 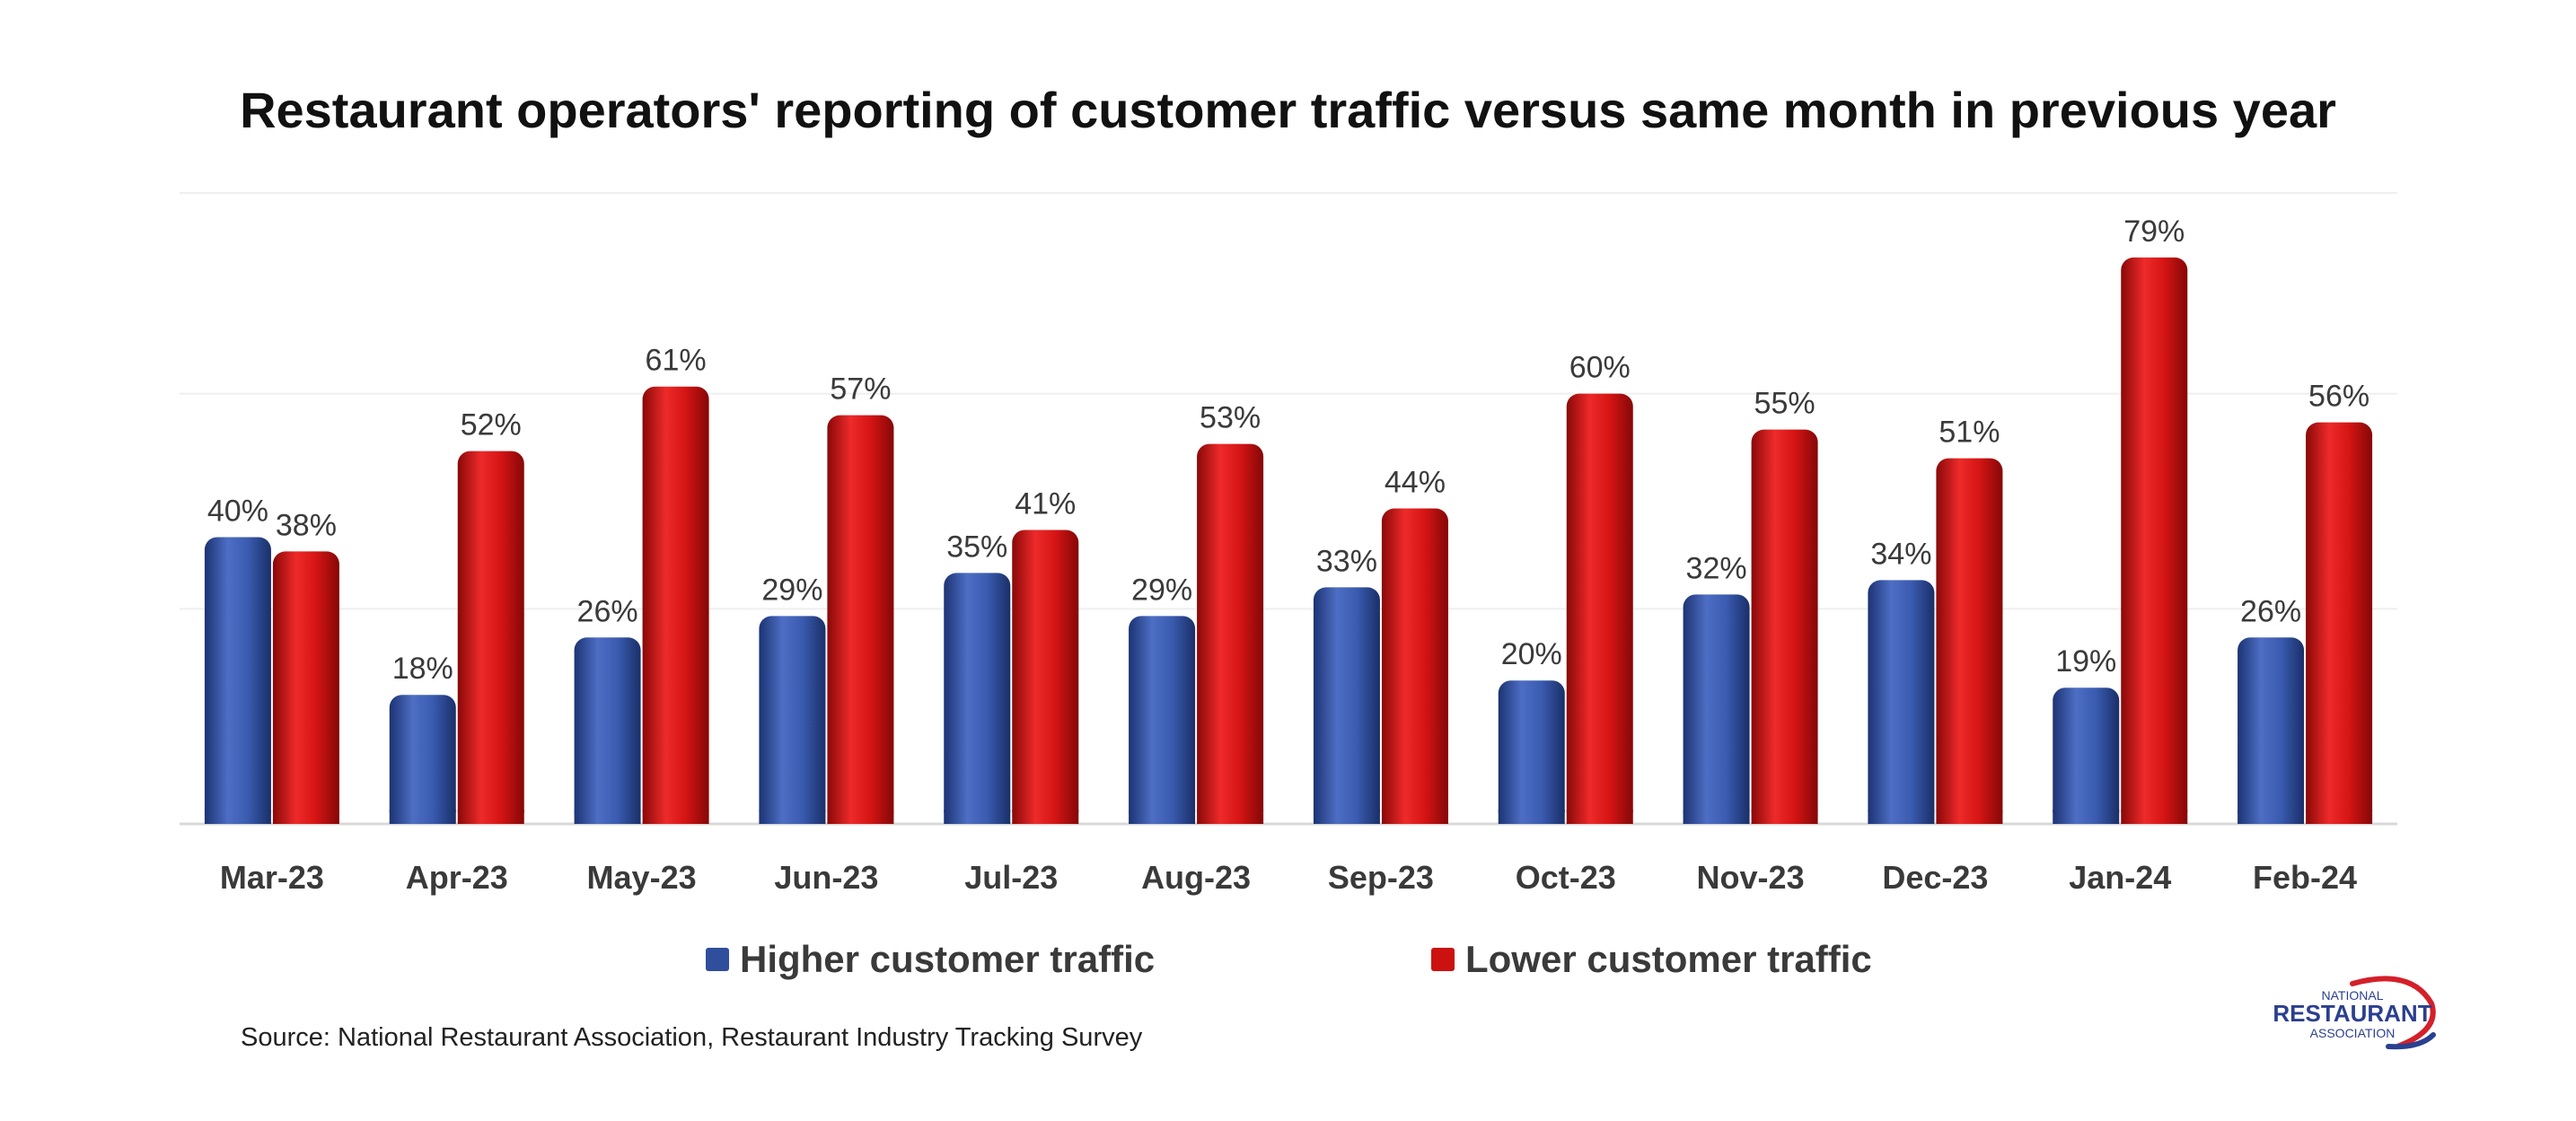 What do you see at coordinates (977, 547) in the screenshot?
I see `data-label-higher-jul-23: 35%` at bounding box center [977, 547].